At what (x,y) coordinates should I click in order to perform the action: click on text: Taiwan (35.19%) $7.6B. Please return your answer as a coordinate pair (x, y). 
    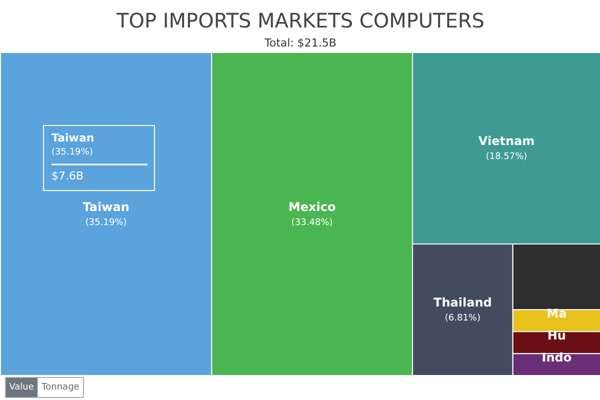
    Looking at the image, I should click on (73, 157).